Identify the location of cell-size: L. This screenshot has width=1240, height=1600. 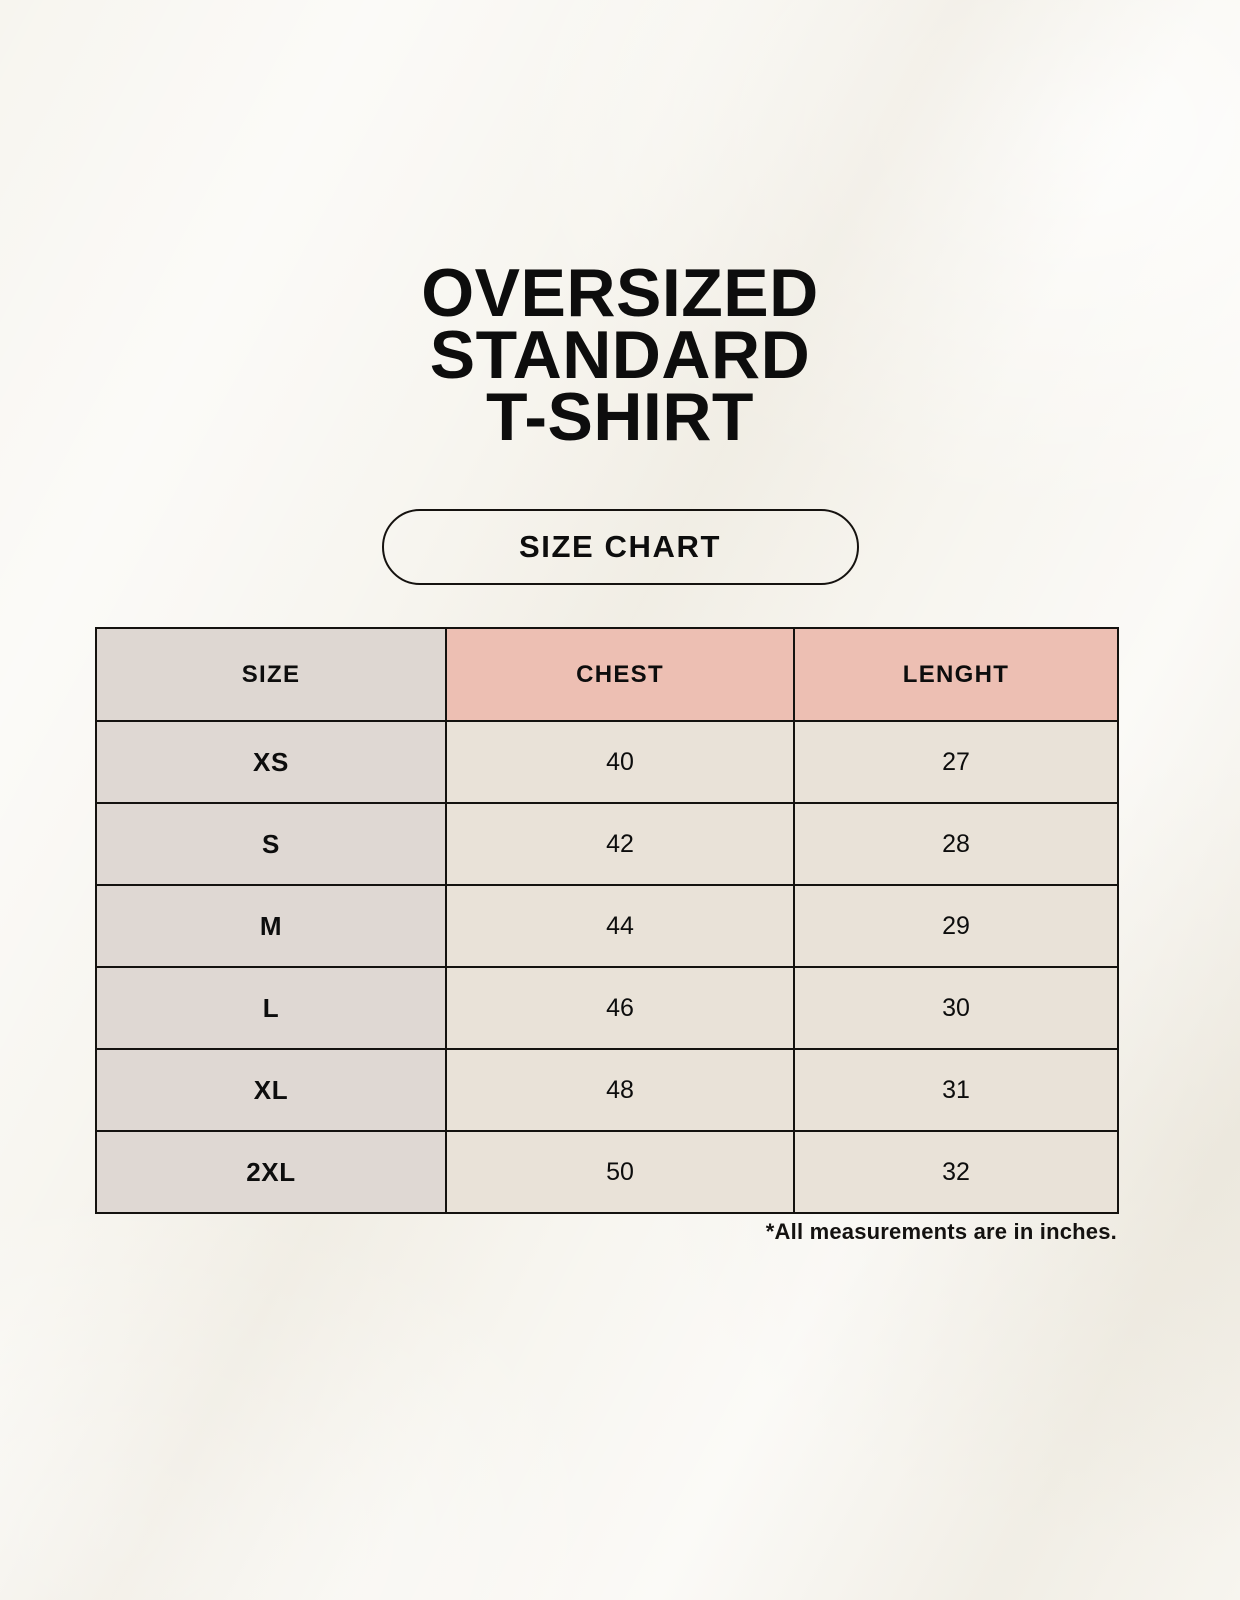
(271, 1008).